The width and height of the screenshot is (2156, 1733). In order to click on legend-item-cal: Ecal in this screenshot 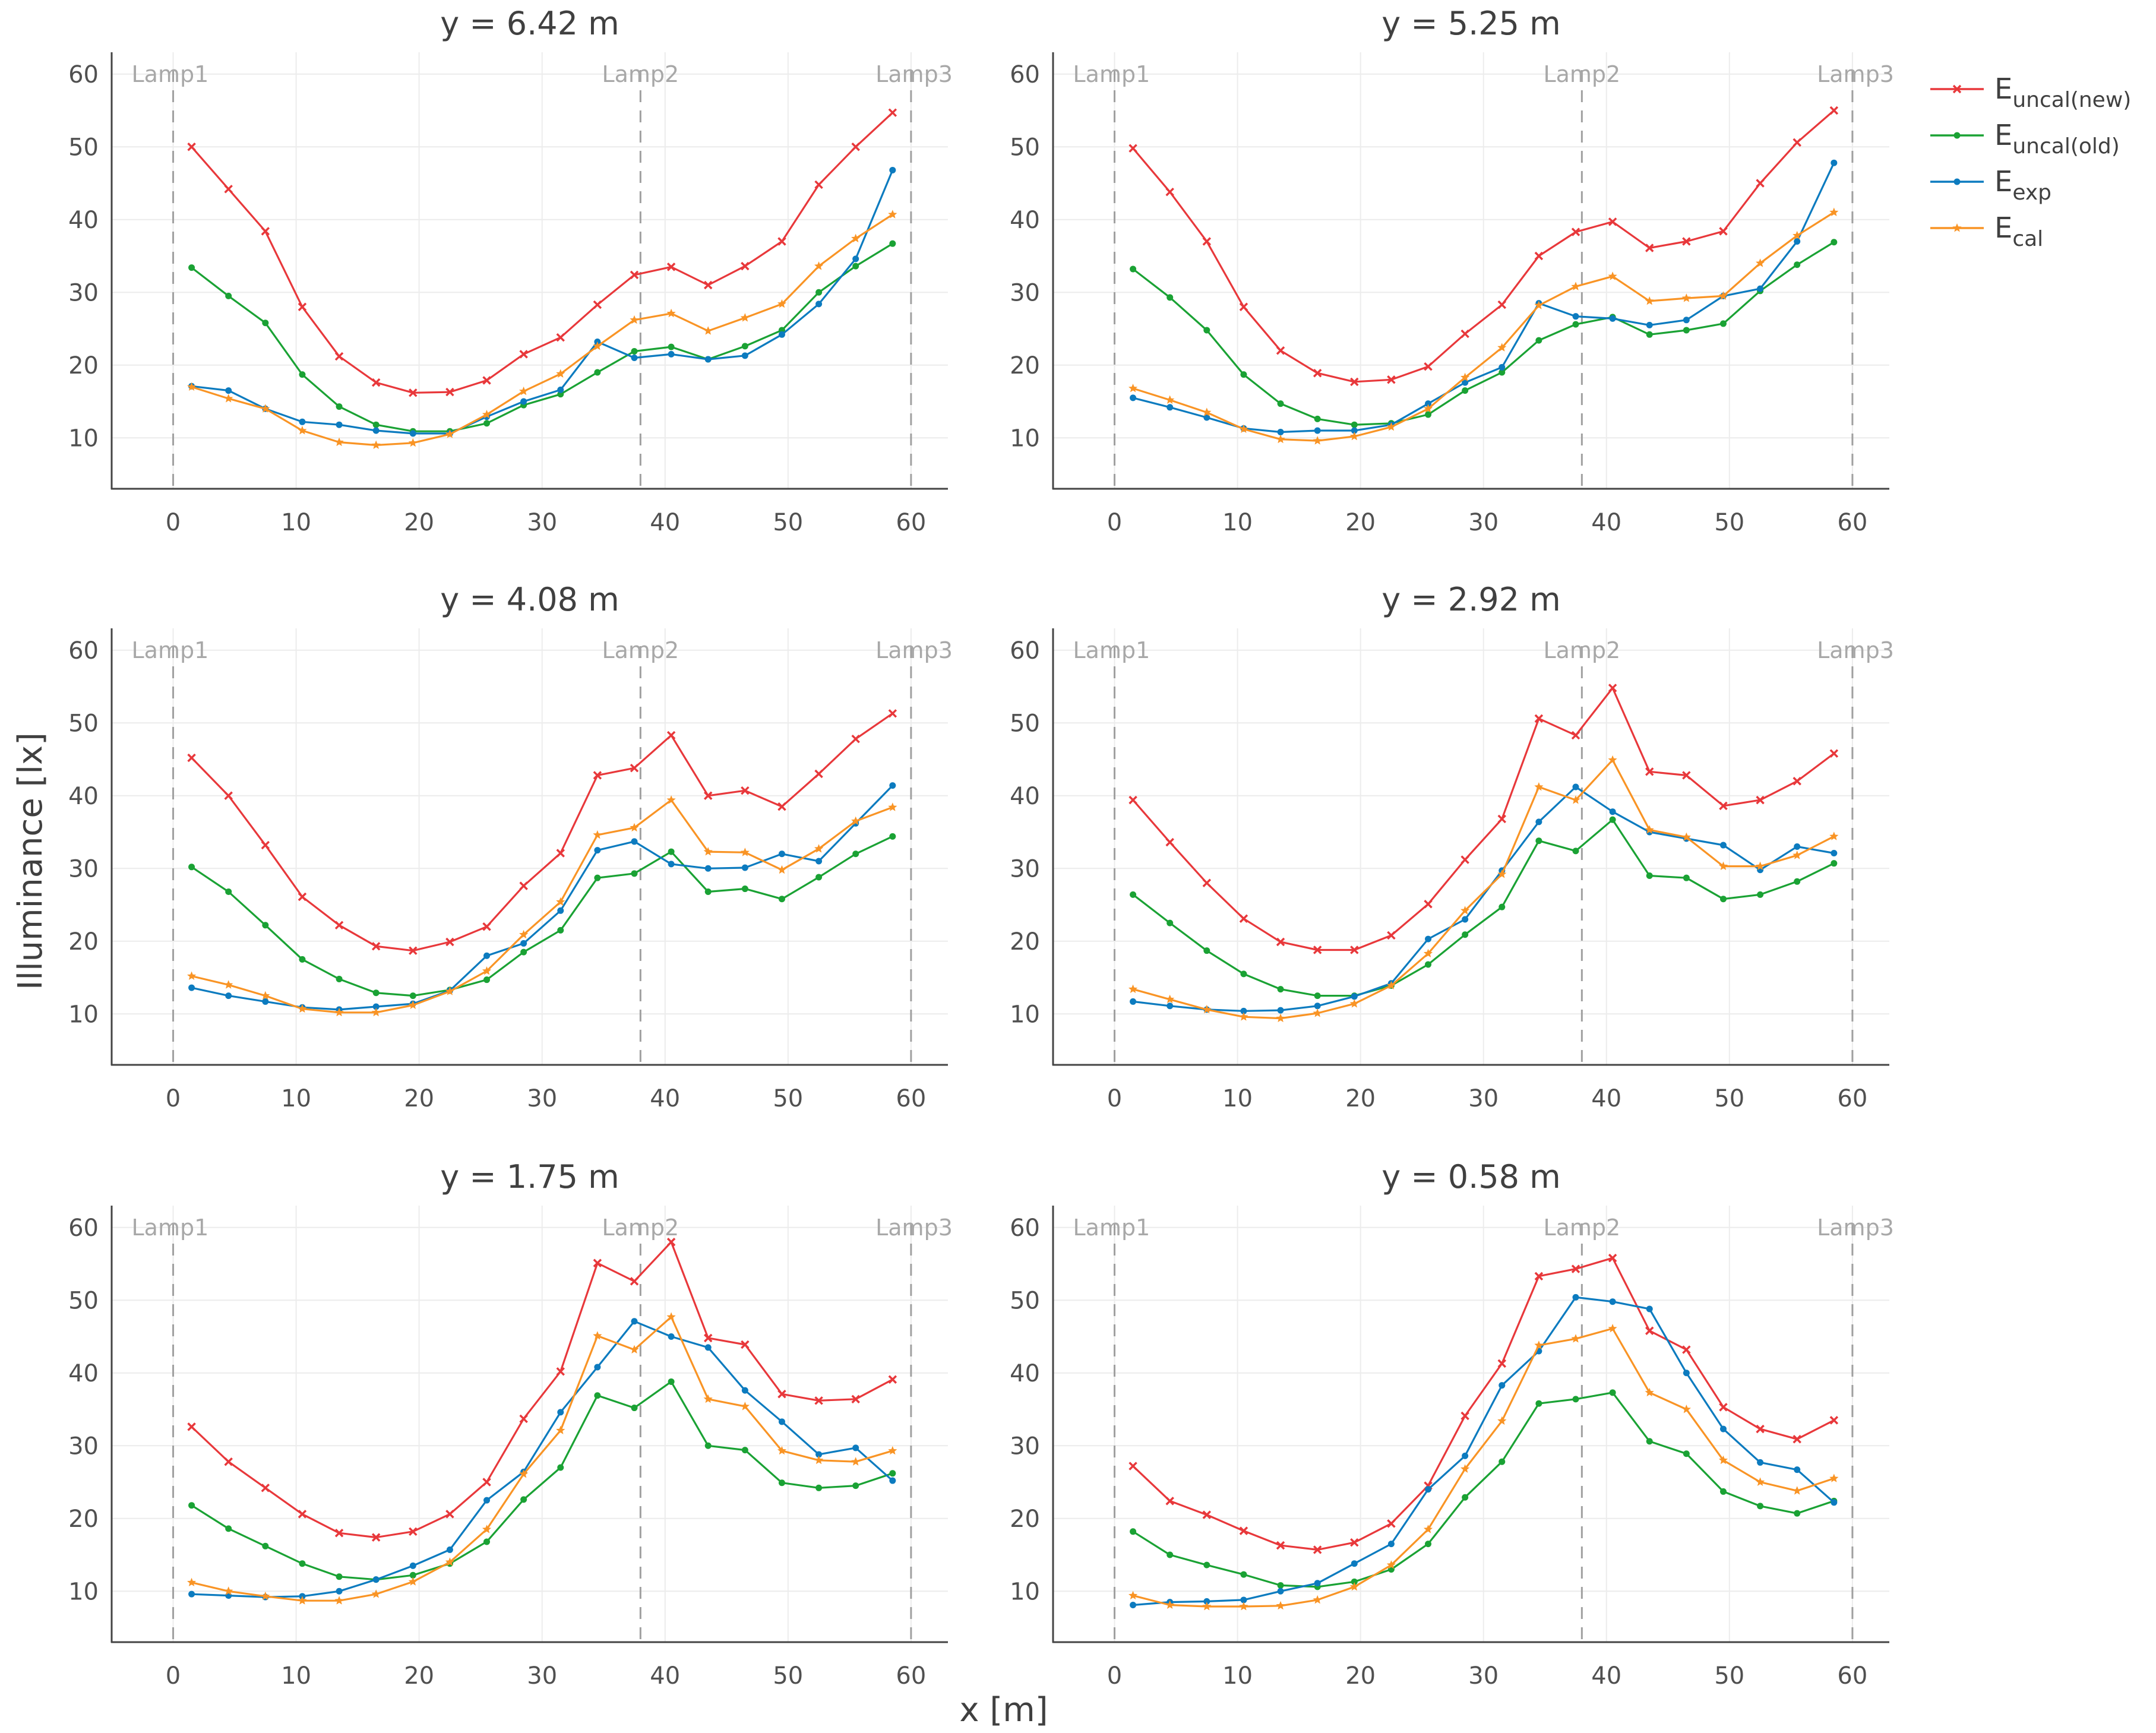, I will do `click(1987, 231)`.